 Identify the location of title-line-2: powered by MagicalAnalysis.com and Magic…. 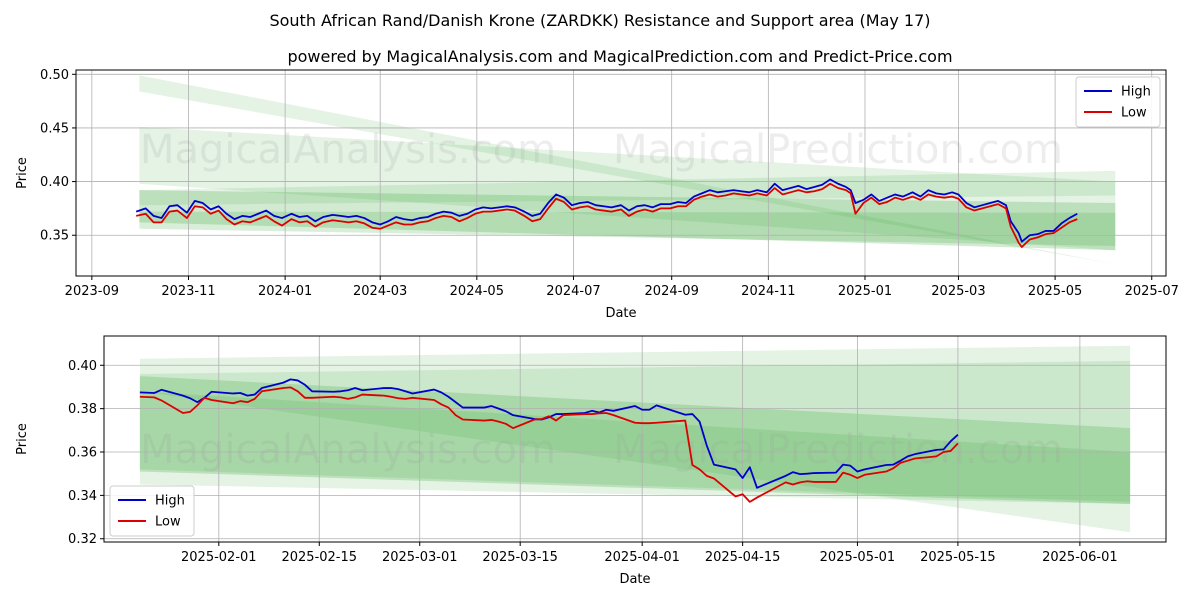
(619, 56).